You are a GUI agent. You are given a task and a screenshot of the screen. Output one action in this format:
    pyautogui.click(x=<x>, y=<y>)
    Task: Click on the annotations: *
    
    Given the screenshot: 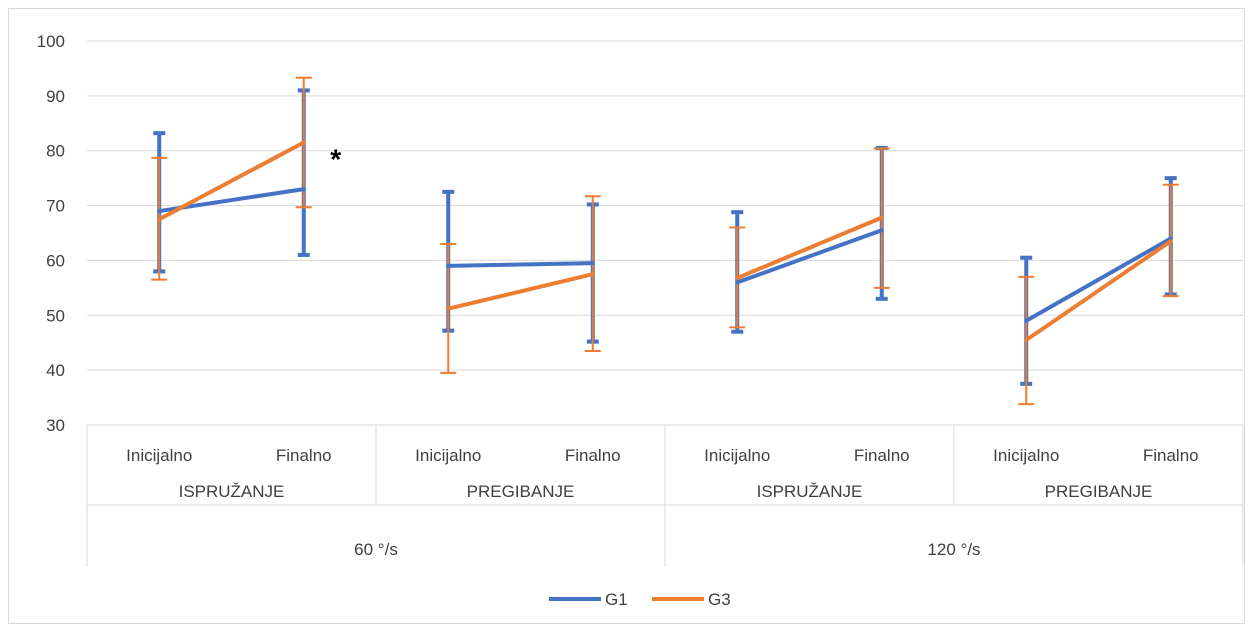 What is the action you would take?
    pyautogui.click(x=335, y=159)
    